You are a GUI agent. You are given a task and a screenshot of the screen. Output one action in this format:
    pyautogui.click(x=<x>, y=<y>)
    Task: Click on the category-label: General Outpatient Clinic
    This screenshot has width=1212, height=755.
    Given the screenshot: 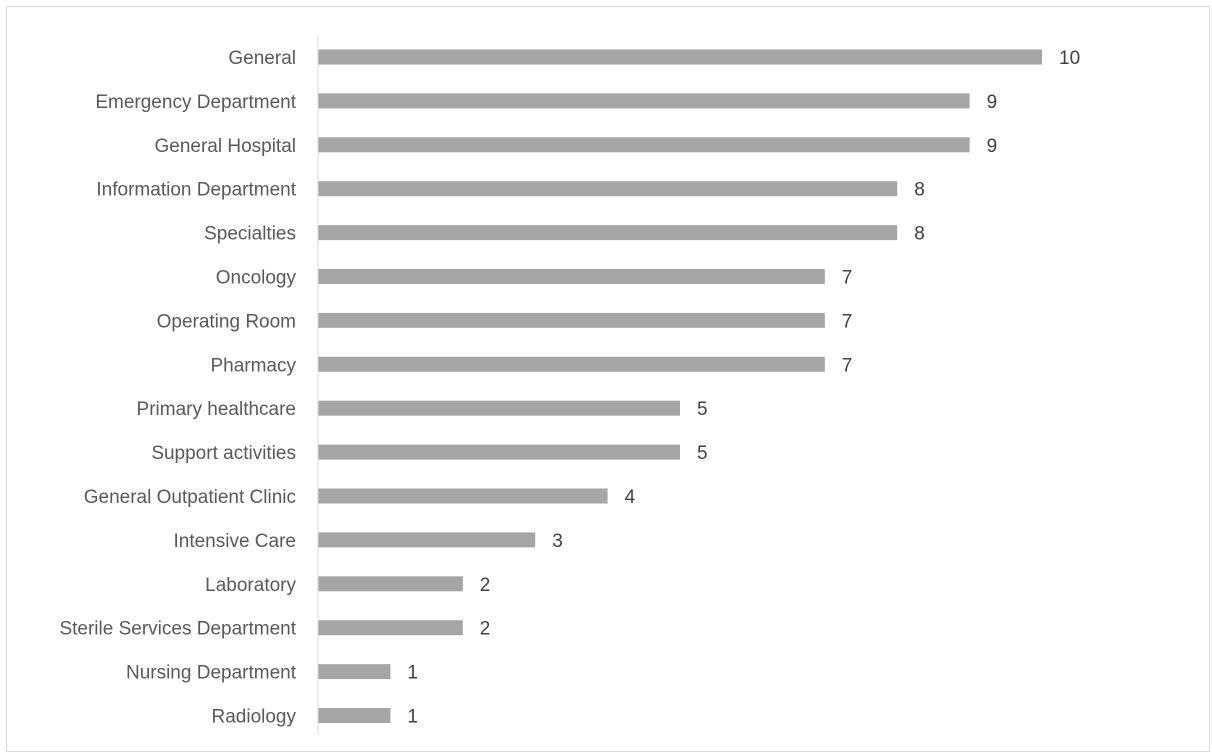 What is the action you would take?
    pyautogui.click(x=190, y=497)
    